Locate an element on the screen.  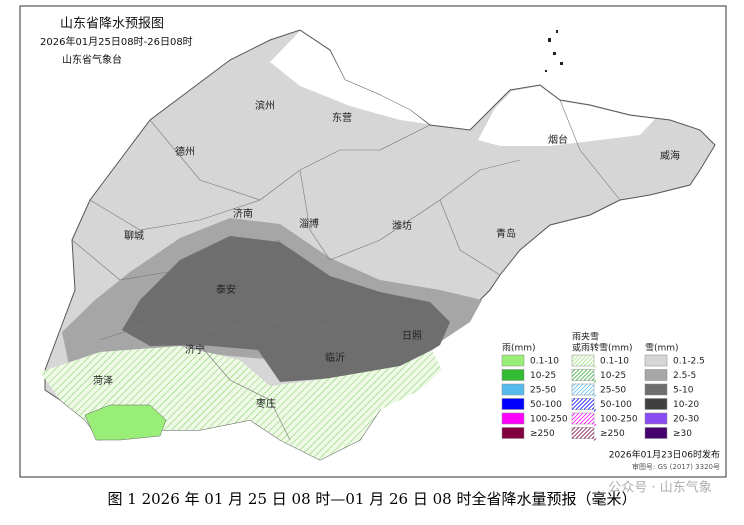
city-label: 济宁 is located at coordinates (195, 349).